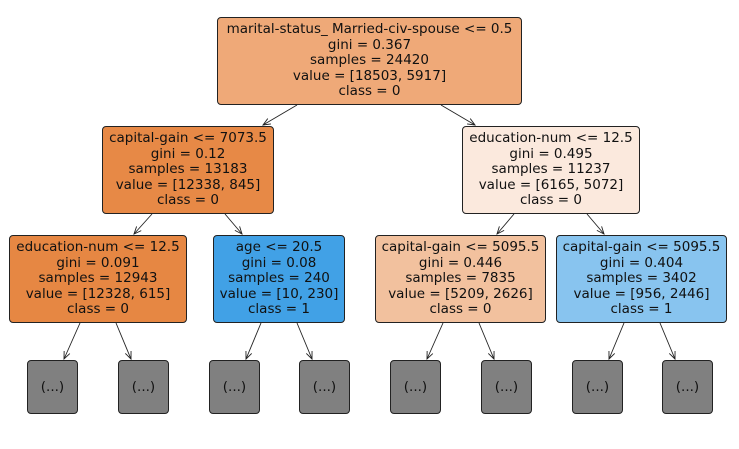  What do you see at coordinates (369, 75) in the screenshot?
I see `node-line: value = [18503, 5917]` at bounding box center [369, 75].